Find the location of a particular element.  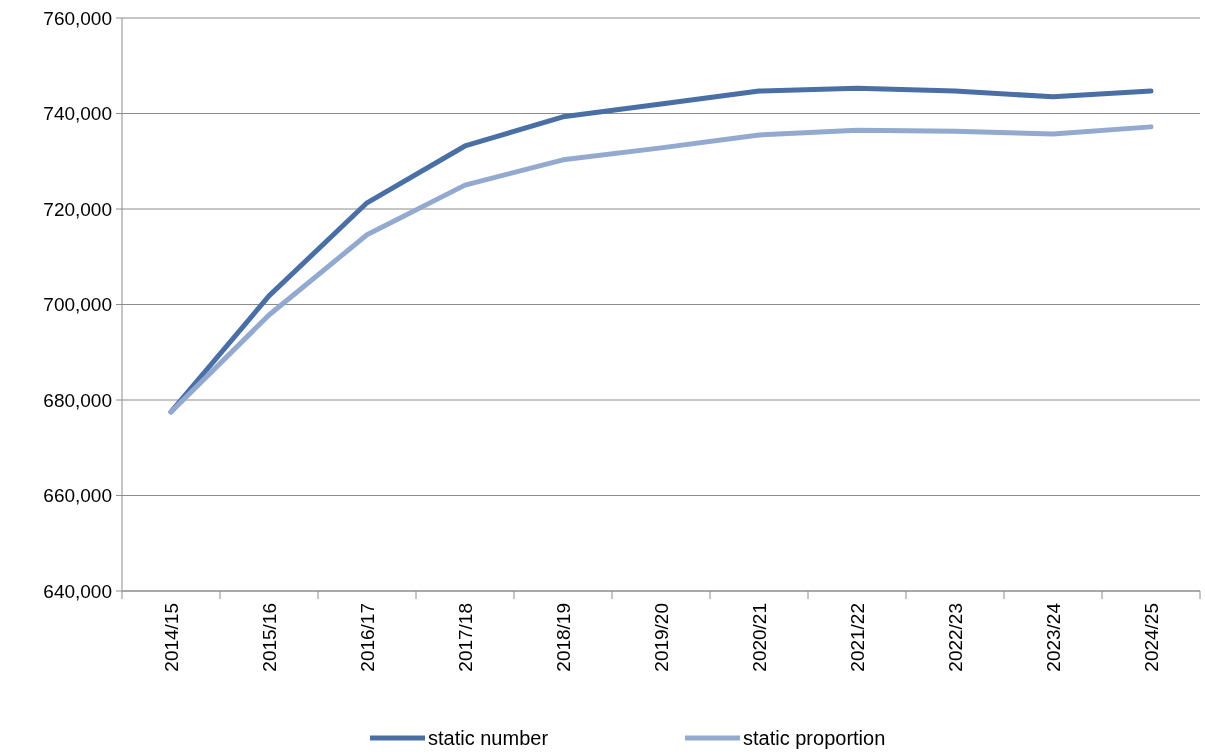

x-tick-label: 2022/23 is located at coordinates (955, 637).